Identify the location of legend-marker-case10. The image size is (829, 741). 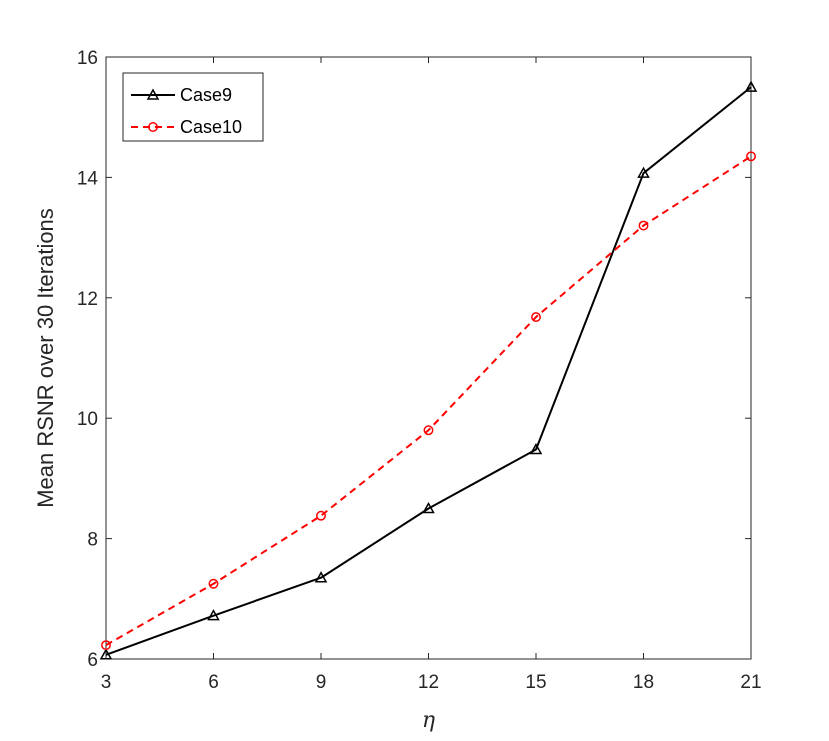
(153, 127).